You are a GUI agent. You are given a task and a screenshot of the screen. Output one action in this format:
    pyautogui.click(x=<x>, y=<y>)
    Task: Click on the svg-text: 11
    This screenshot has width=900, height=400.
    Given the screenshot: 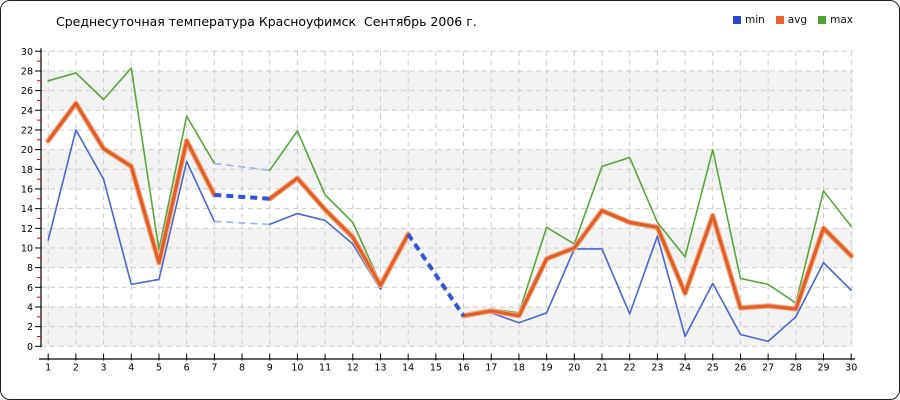 What is the action you would take?
    pyautogui.click(x=325, y=368)
    